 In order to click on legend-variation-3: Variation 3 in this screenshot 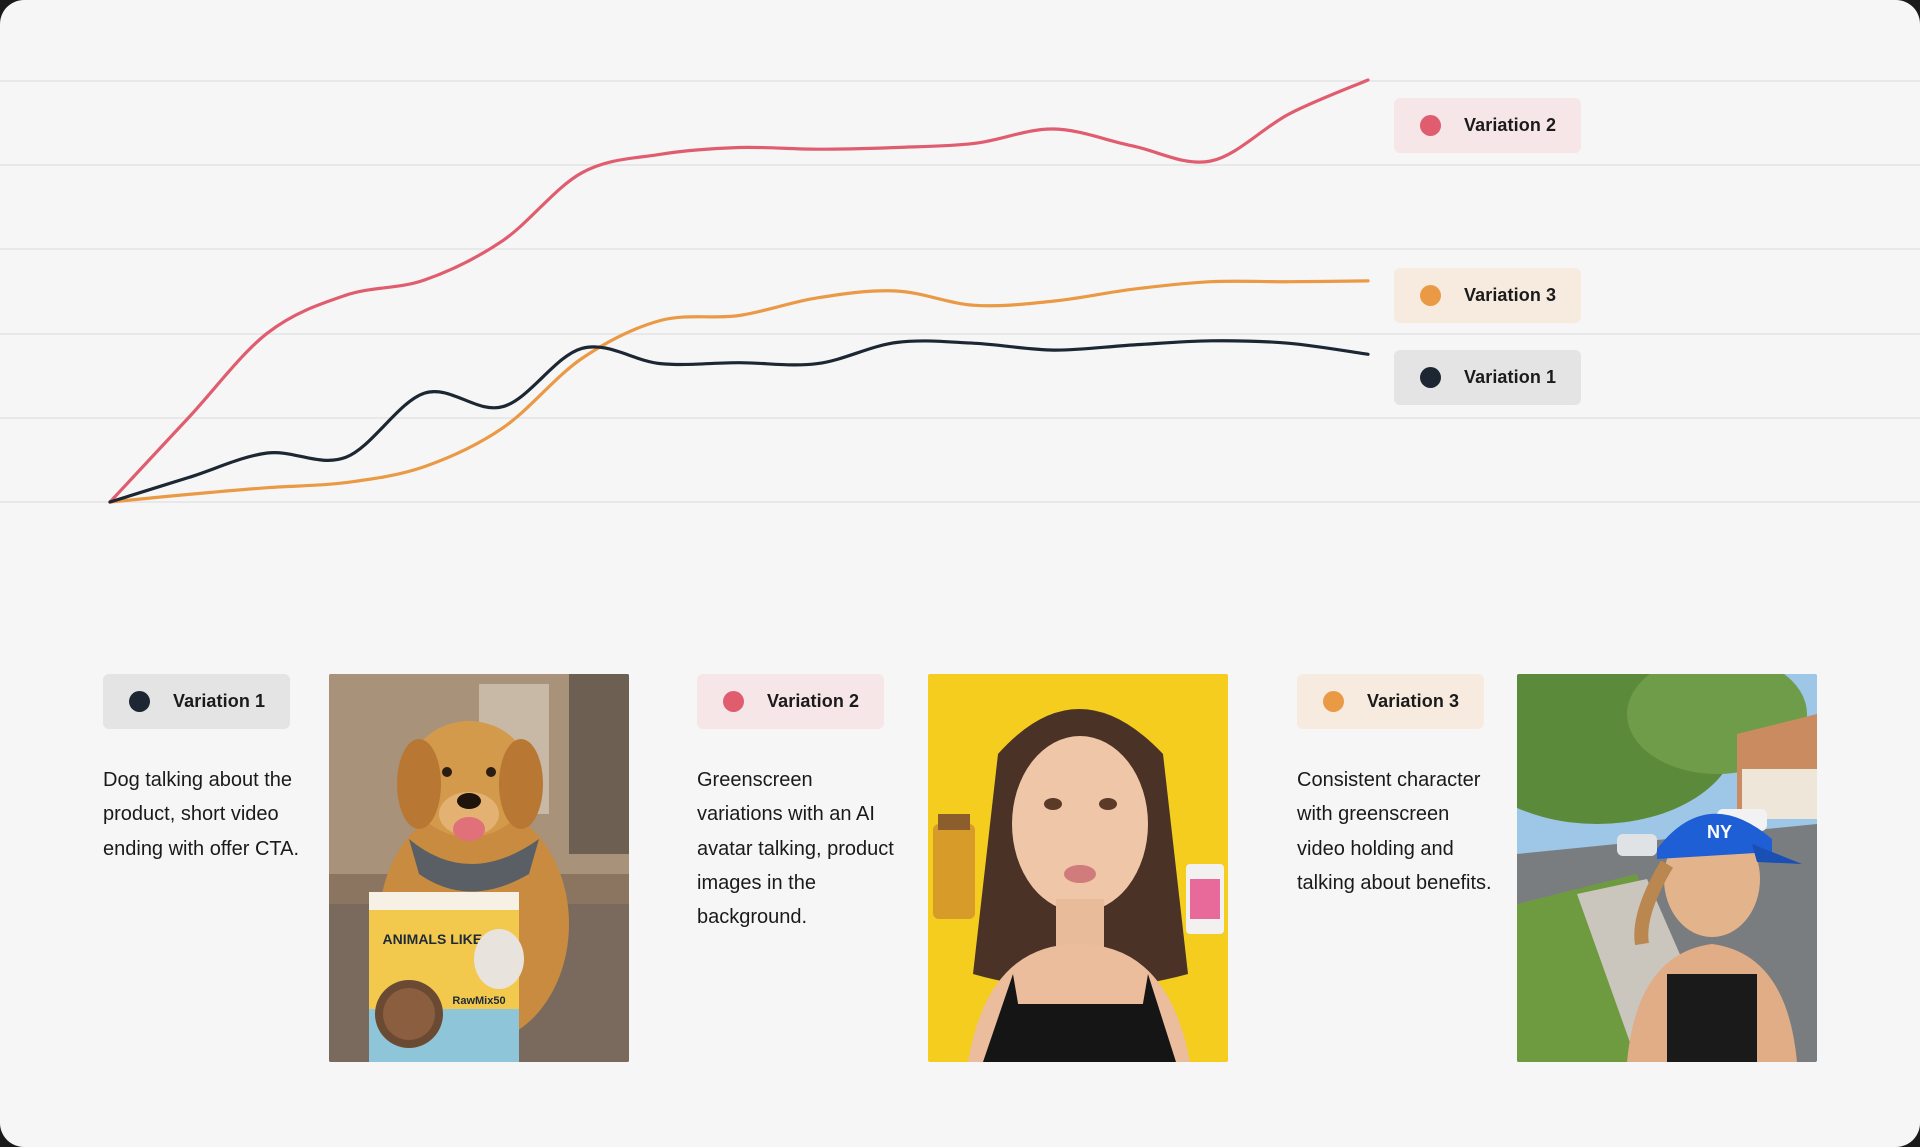, I will do `click(1487, 295)`.